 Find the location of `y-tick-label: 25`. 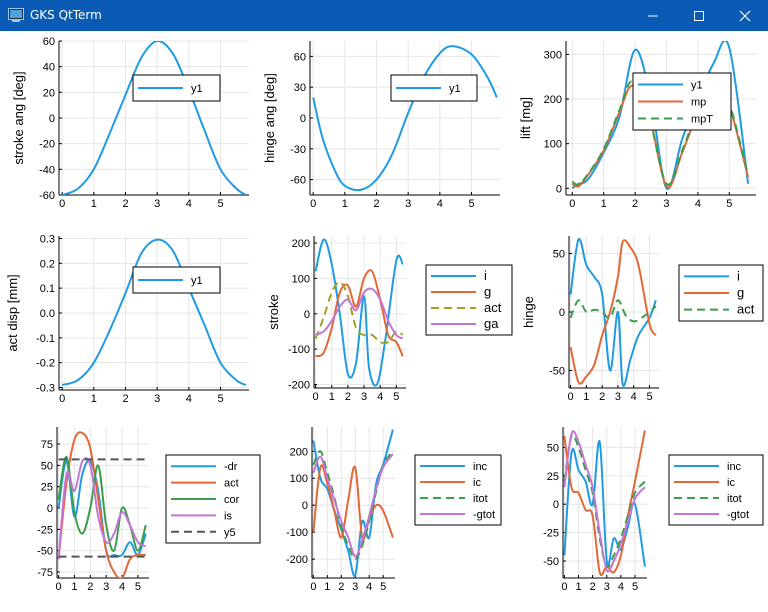

y-tick-label: 25 is located at coordinates (47, 488).